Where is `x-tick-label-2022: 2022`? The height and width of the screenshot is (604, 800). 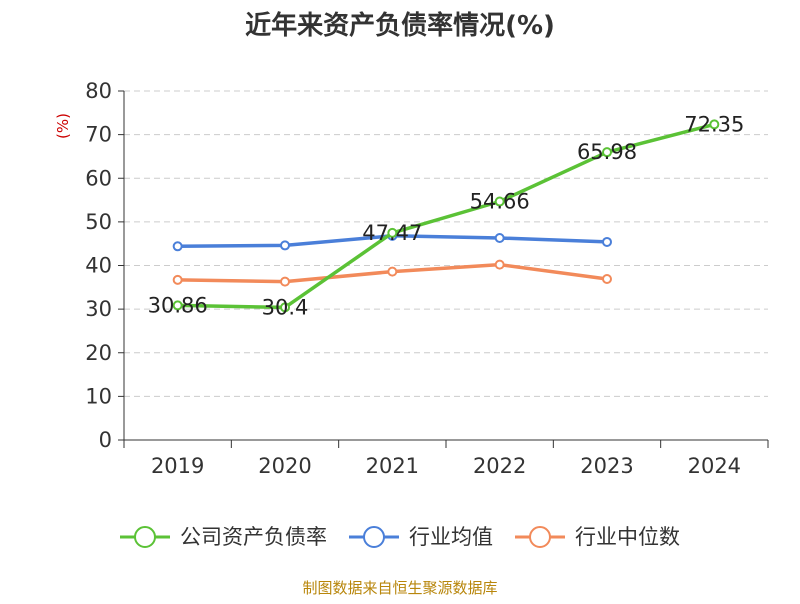
x-tick-label-2022: 2022 is located at coordinates (499, 466).